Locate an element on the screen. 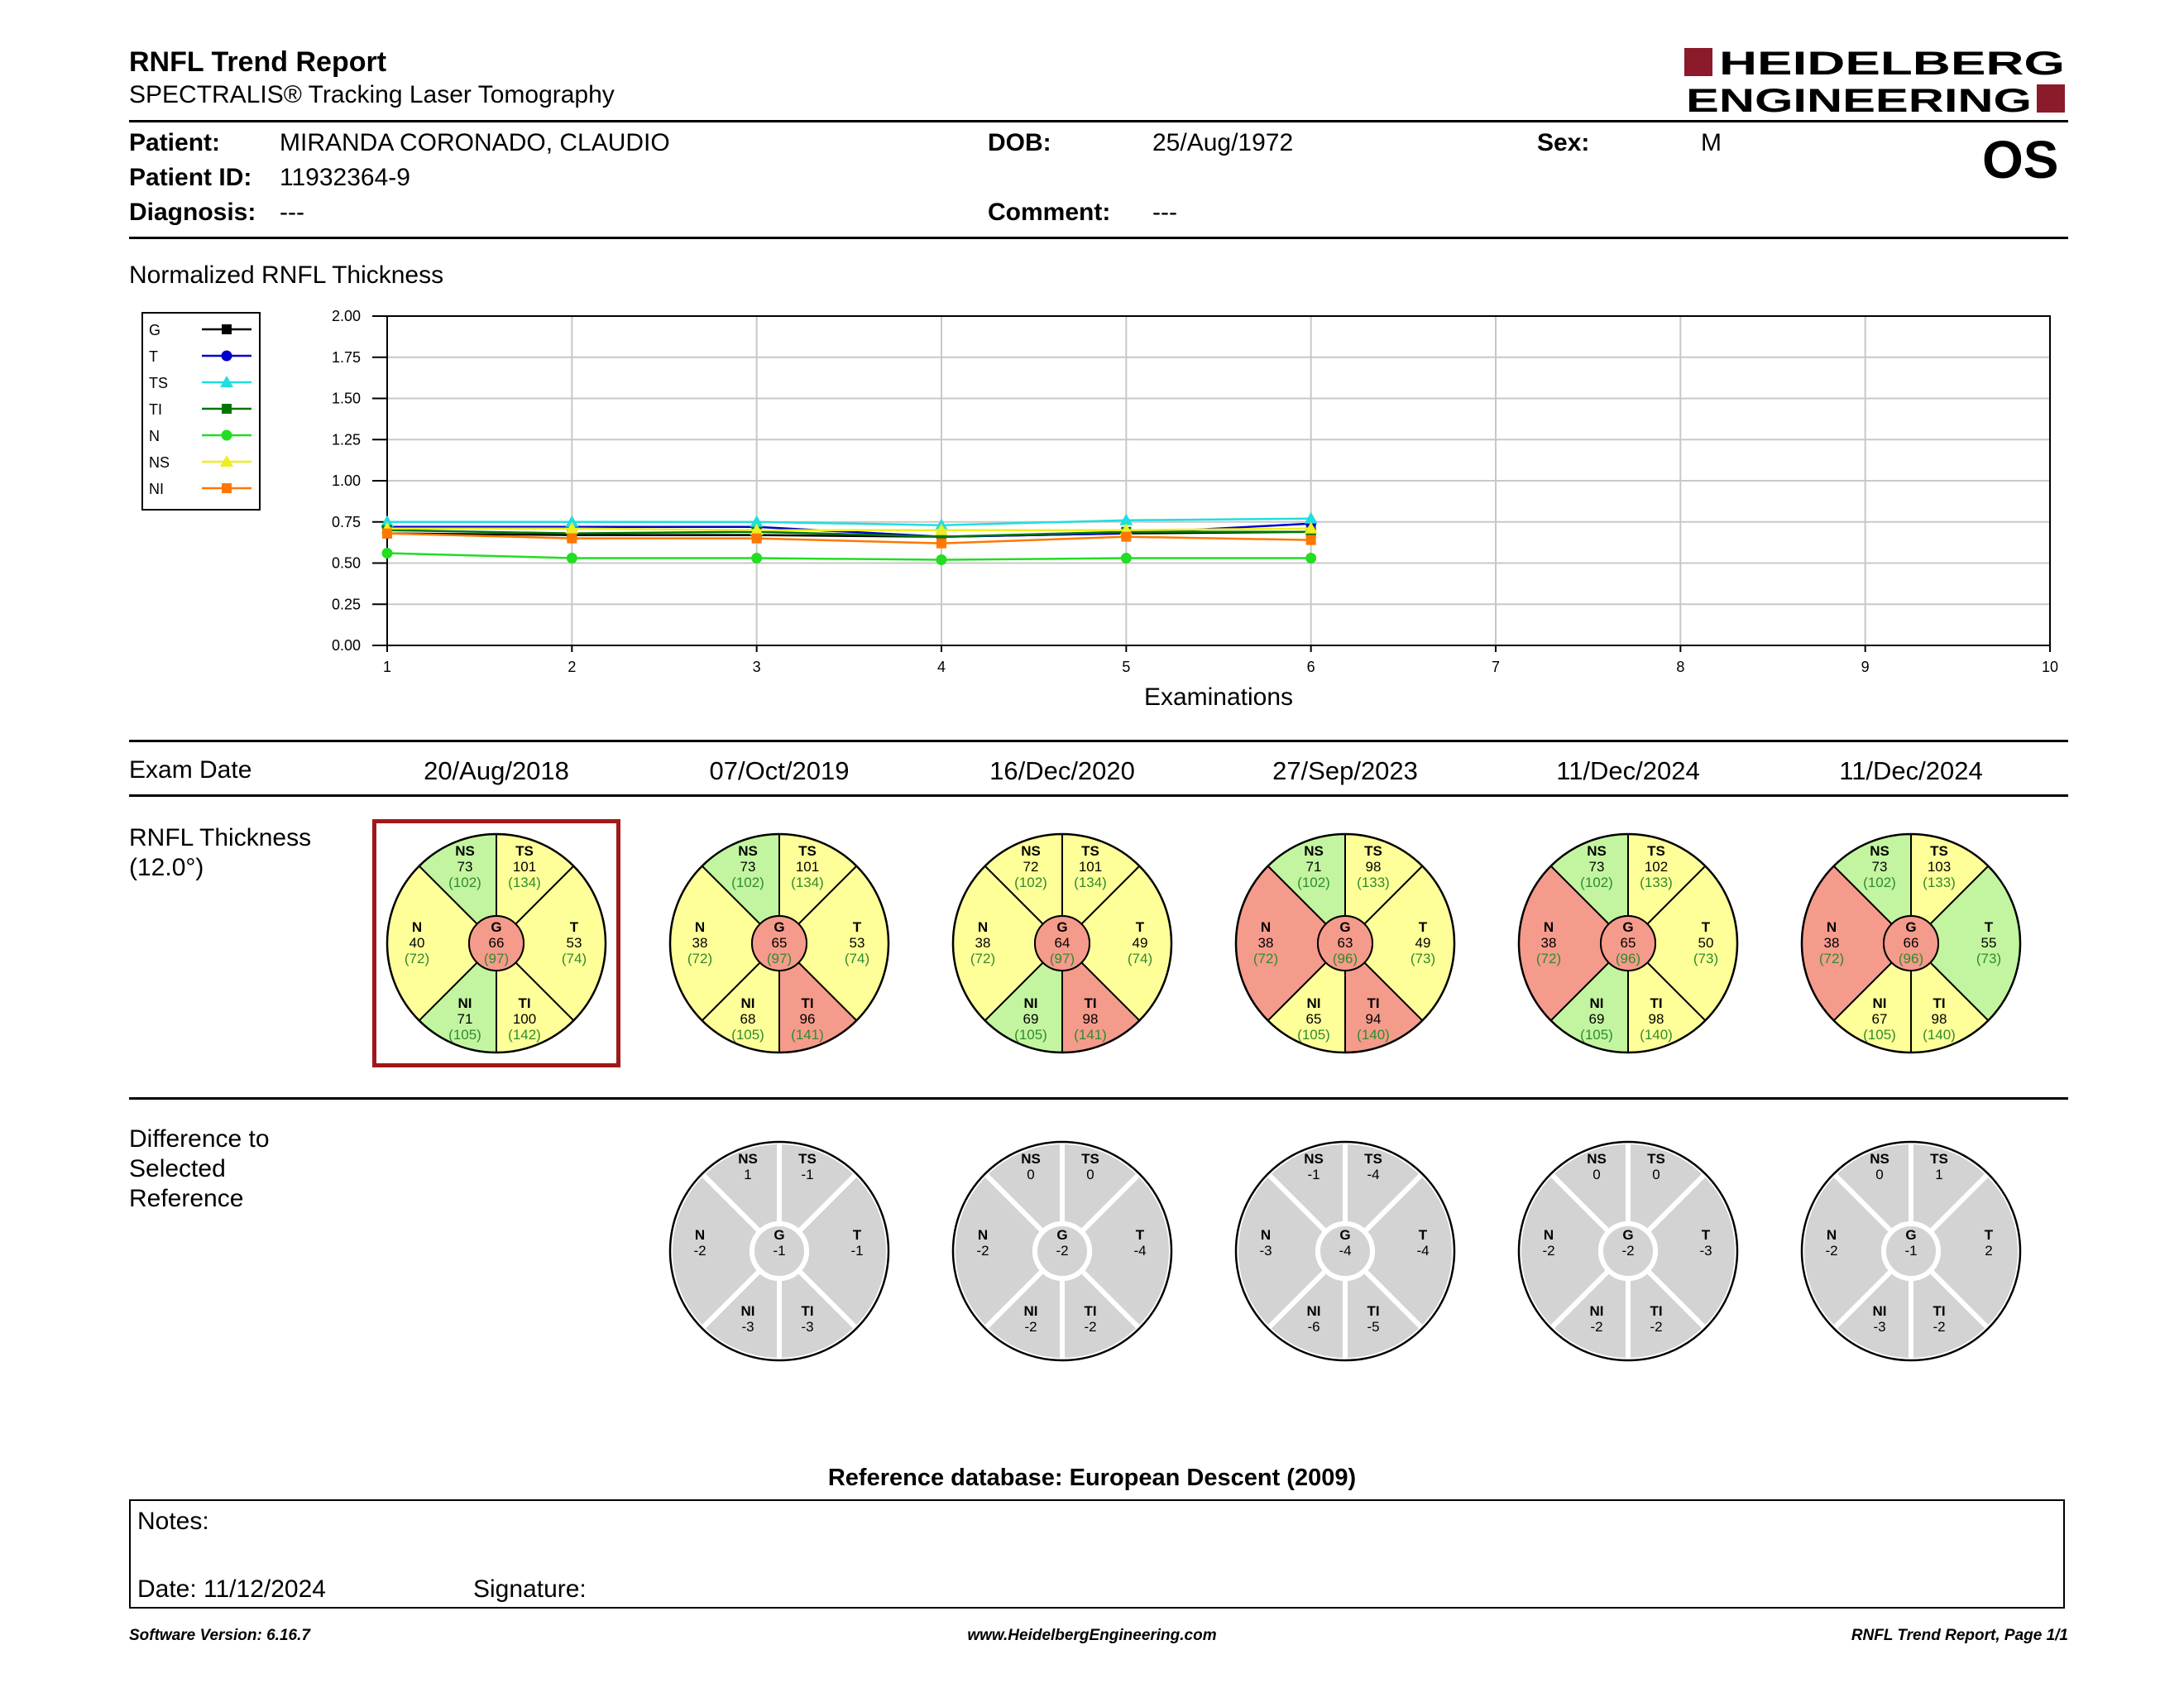 This screenshot has width=2184, height=1688. sector-norm-t: (73) is located at coordinates (1422, 958).